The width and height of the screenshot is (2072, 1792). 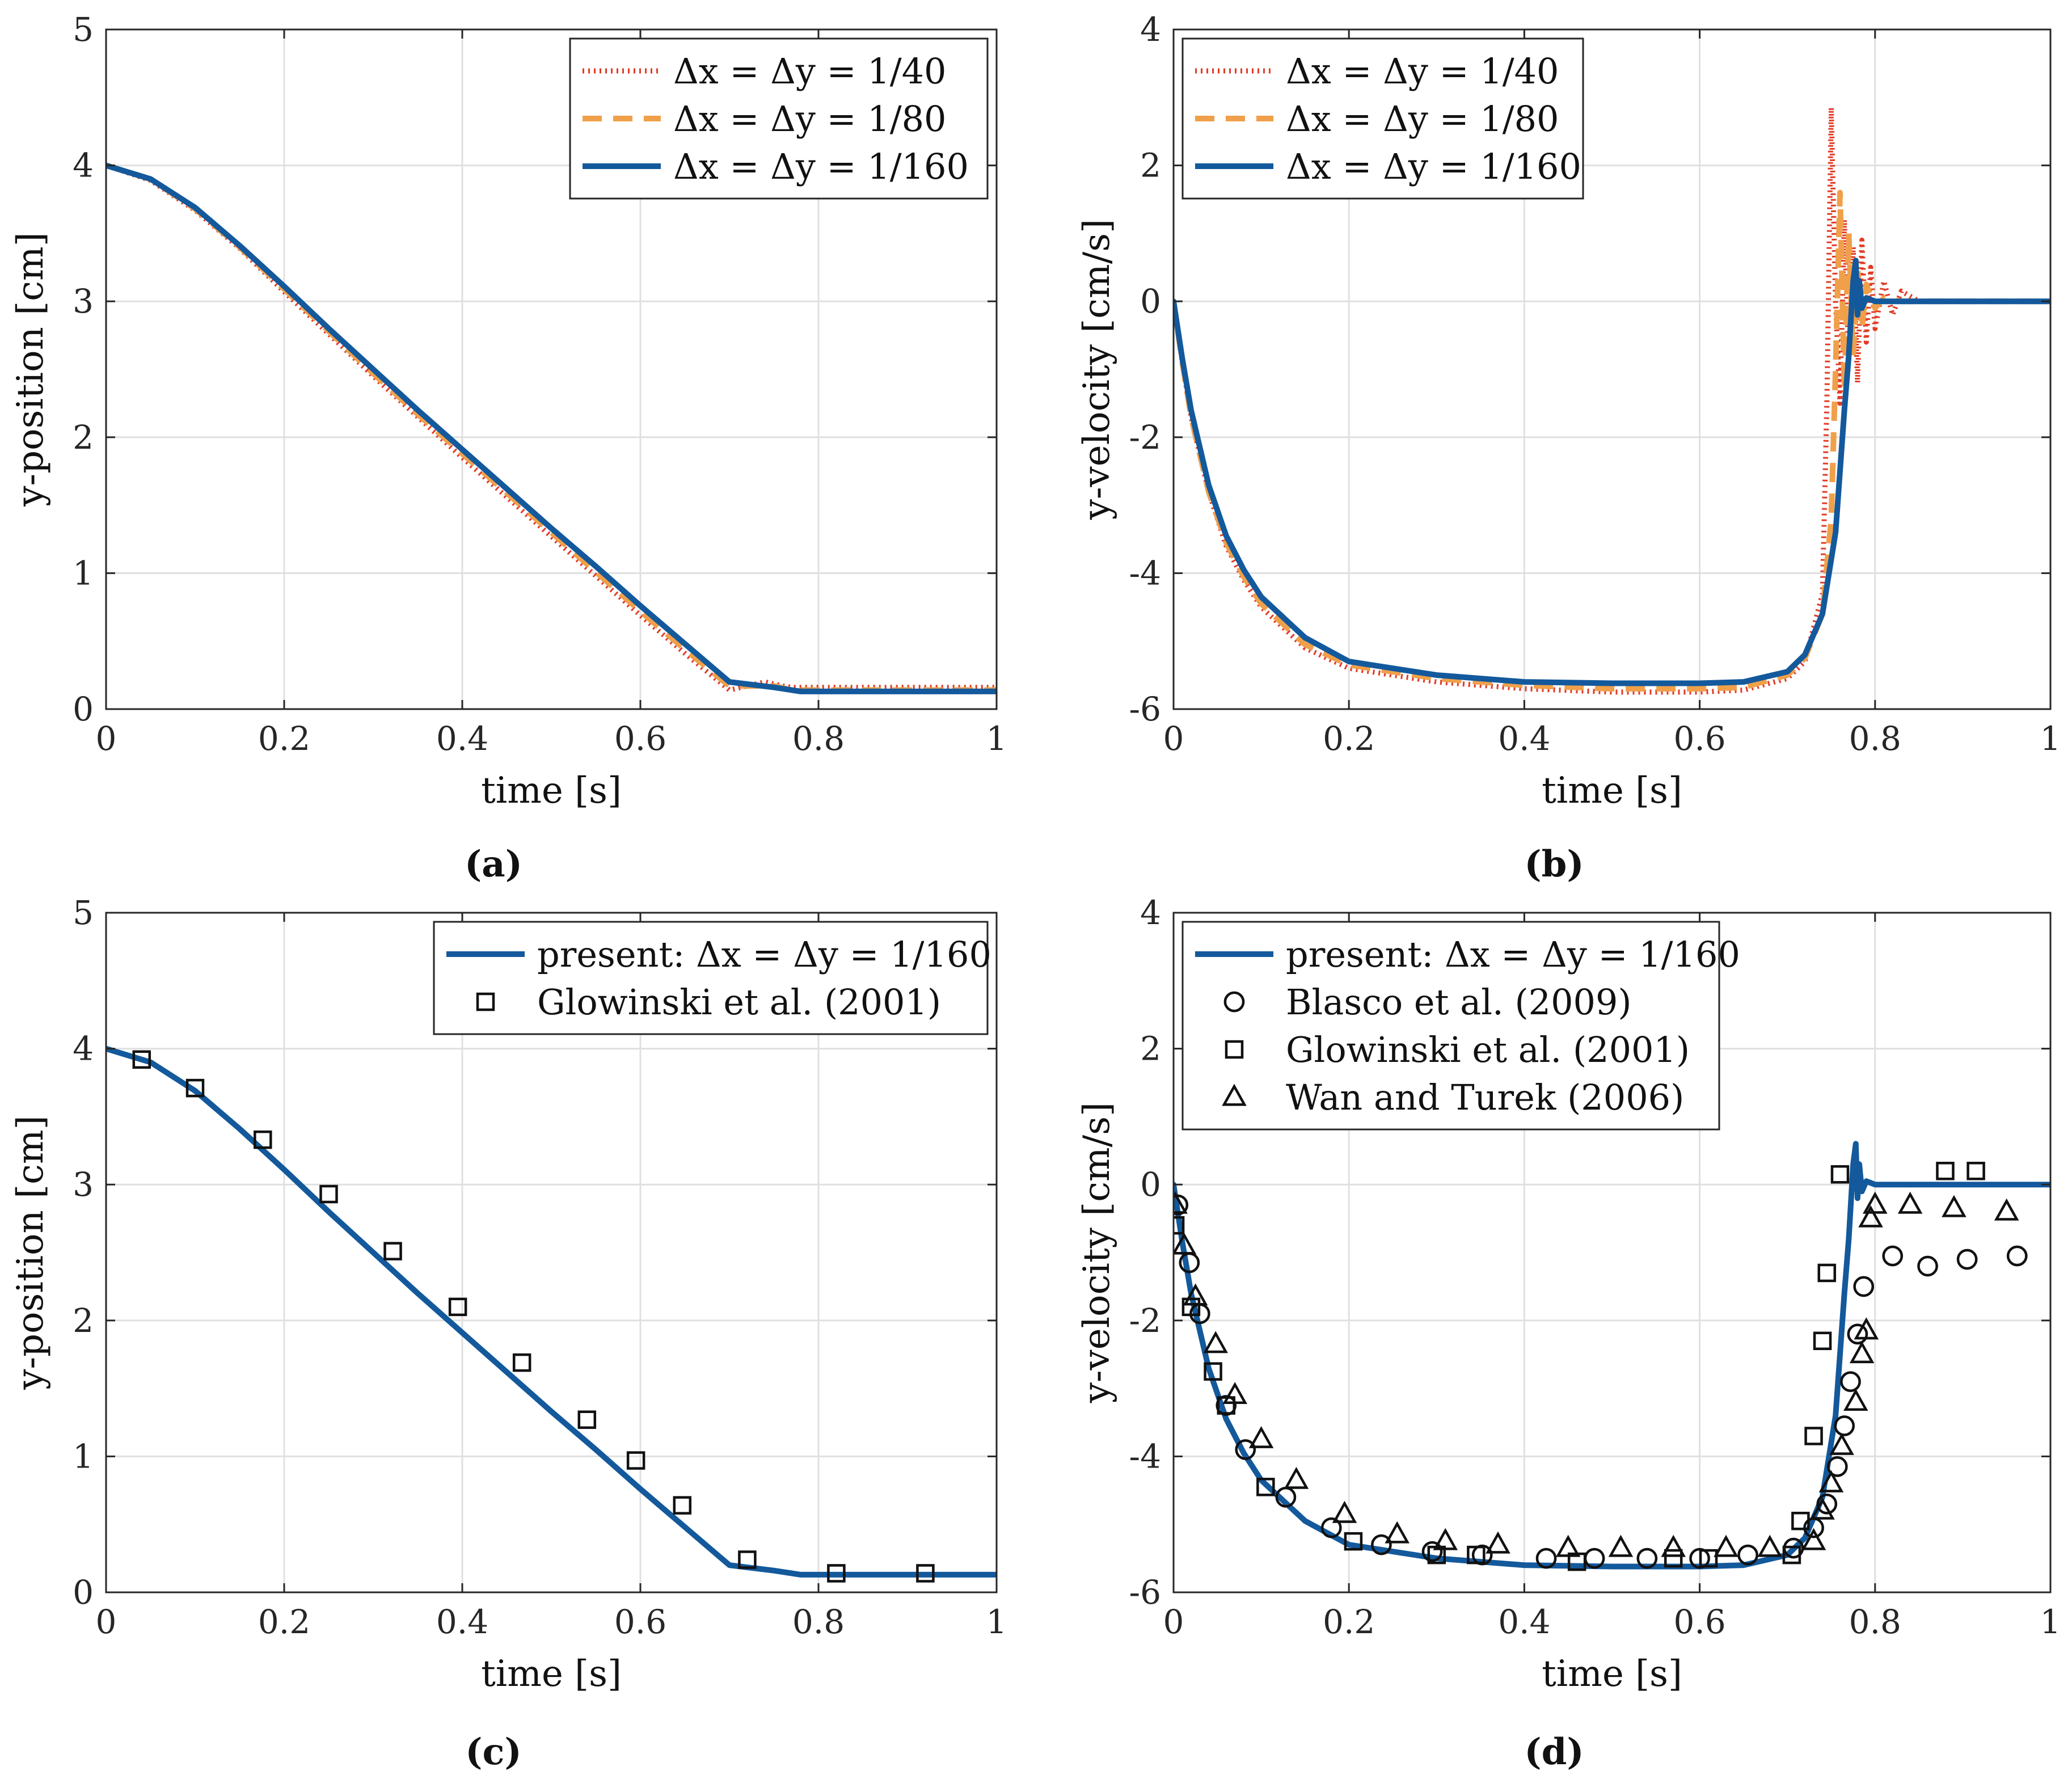 I want to click on series-1-line, so click(x=551, y=1311).